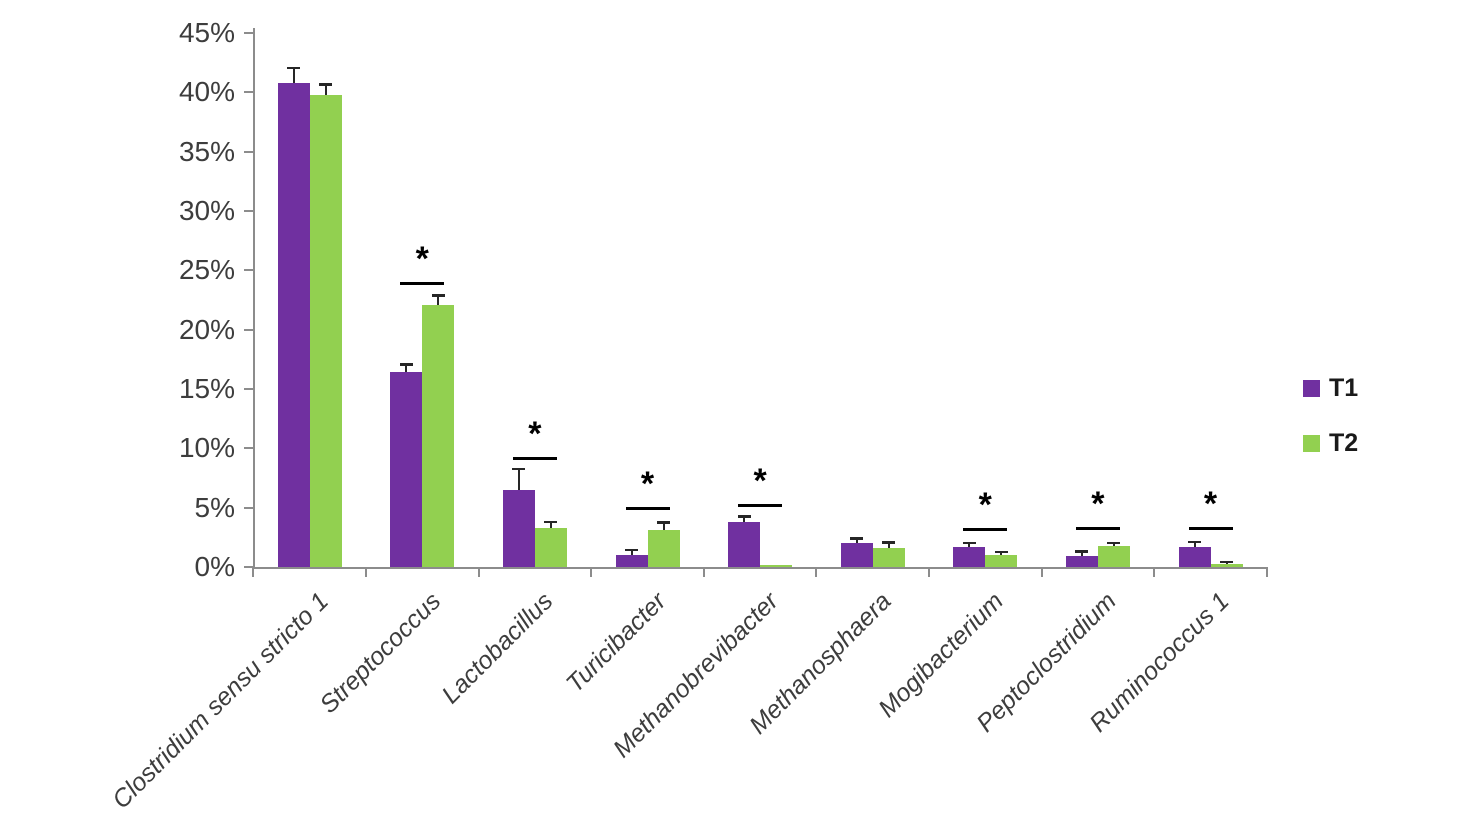 This screenshot has height=829, width=1473. Describe the element at coordinates (206, 32) in the screenshot. I see `y-tick-label: 45%` at that location.